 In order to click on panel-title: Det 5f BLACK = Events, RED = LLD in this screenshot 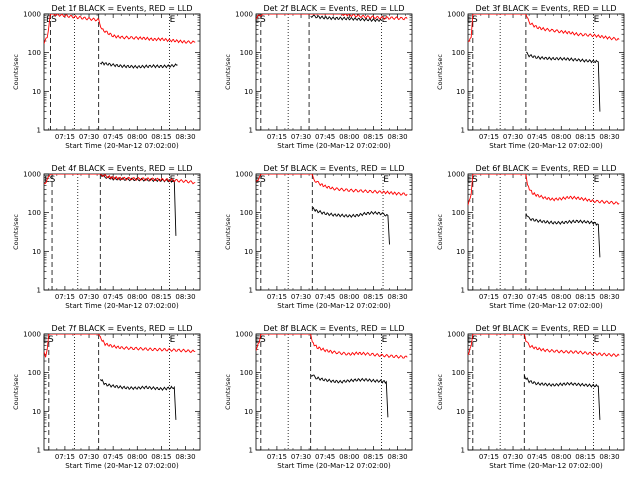, I will do `click(333, 168)`.